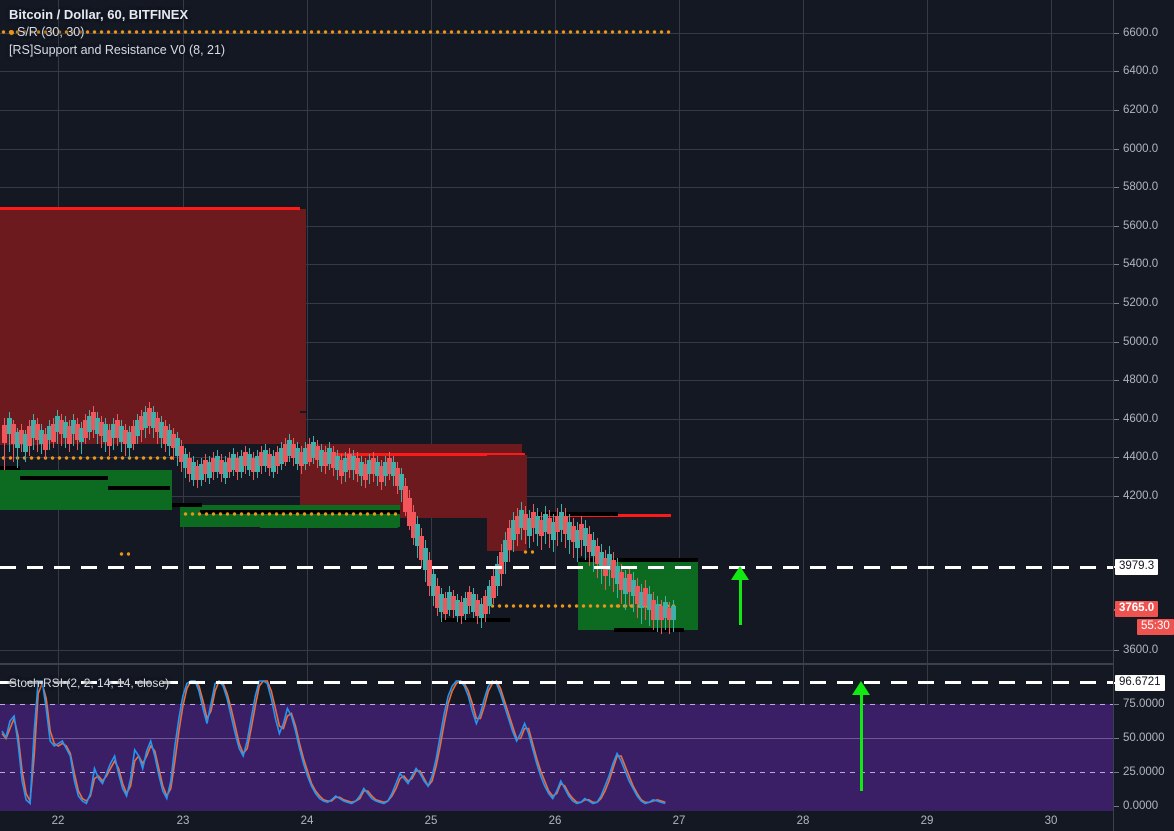 The height and width of the screenshot is (831, 1174). What do you see at coordinates (1140, 683) in the screenshot?
I see `stoch-value-badge: 96.6721` at bounding box center [1140, 683].